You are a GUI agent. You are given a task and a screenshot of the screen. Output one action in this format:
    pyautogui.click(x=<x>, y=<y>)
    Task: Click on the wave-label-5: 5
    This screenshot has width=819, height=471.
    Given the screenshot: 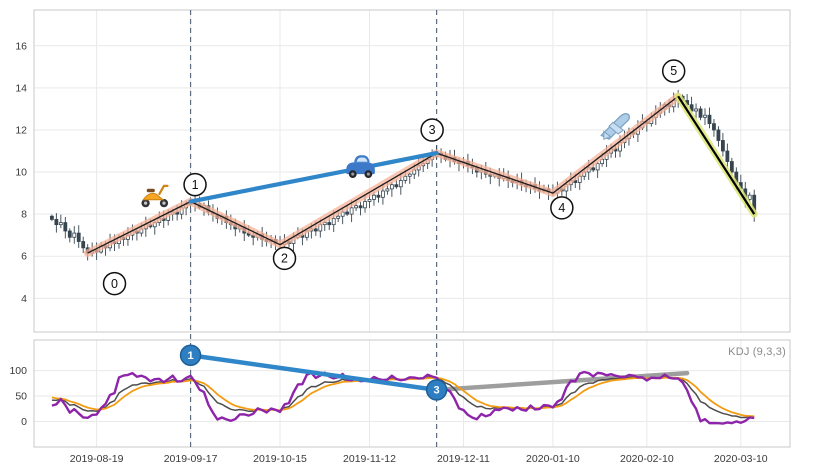 What is the action you would take?
    pyautogui.click(x=673, y=71)
    